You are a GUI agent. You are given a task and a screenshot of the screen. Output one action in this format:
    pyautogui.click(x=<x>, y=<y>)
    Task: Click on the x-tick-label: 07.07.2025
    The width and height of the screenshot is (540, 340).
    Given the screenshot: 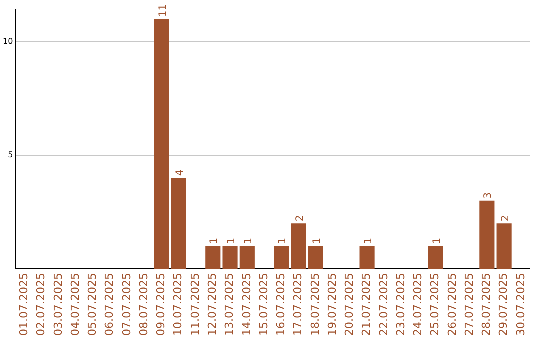 What is the action you would take?
    pyautogui.click(x=127, y=304)
    